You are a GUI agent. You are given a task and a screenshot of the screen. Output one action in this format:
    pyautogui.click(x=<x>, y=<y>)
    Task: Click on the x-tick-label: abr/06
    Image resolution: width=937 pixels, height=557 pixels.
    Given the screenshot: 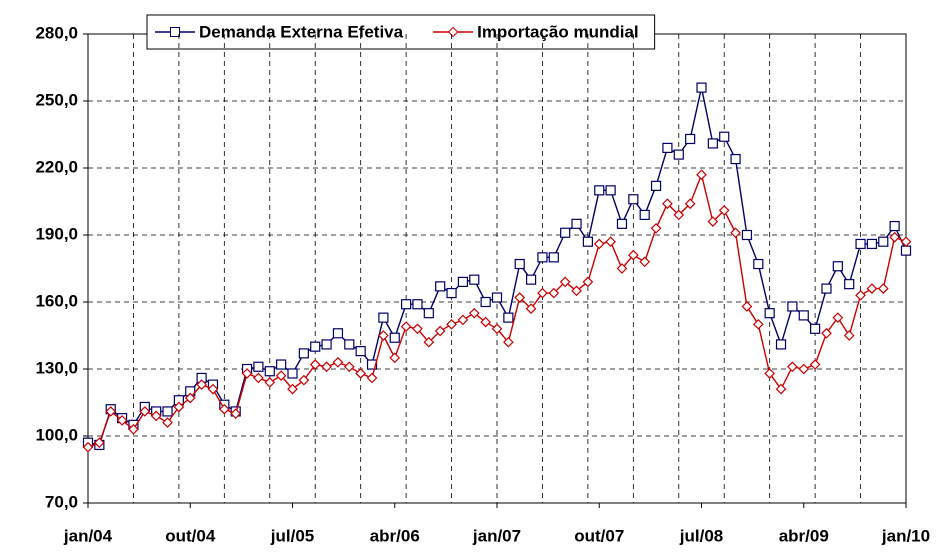 What is the action you would take?
    pyautogui.click(x=395, y=535)
    